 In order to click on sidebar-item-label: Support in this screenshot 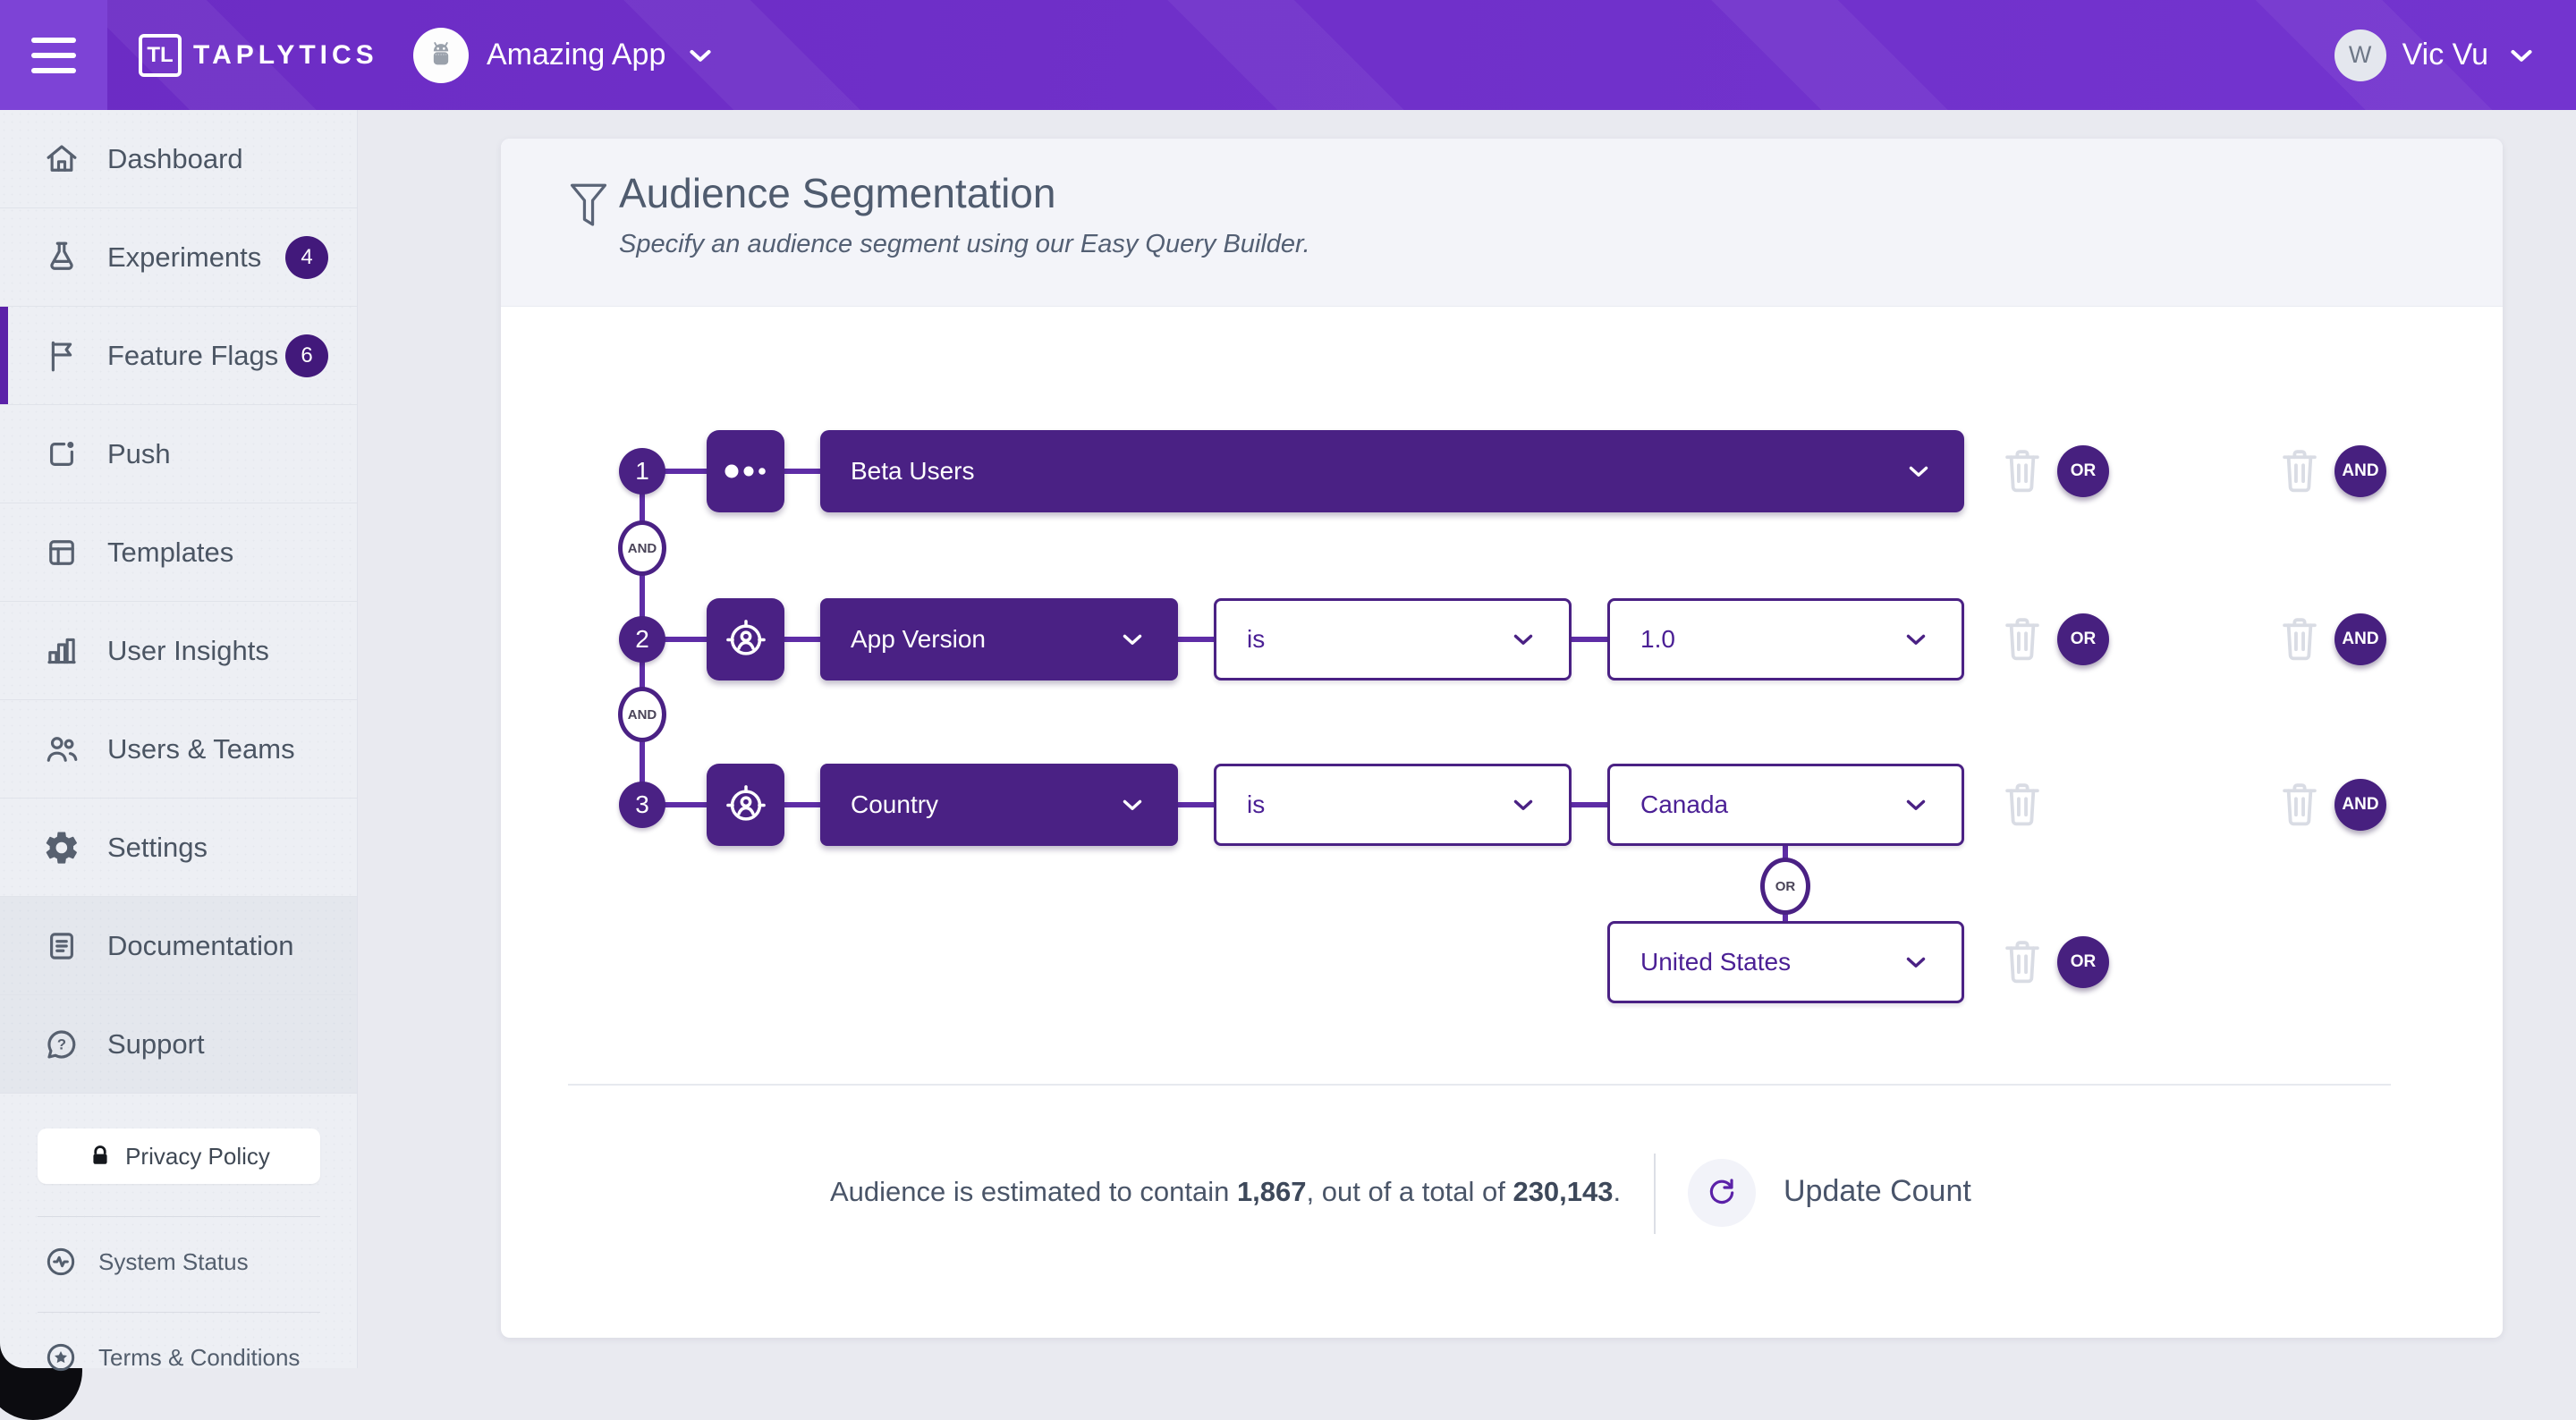, I will do `click(156, 1043)`.